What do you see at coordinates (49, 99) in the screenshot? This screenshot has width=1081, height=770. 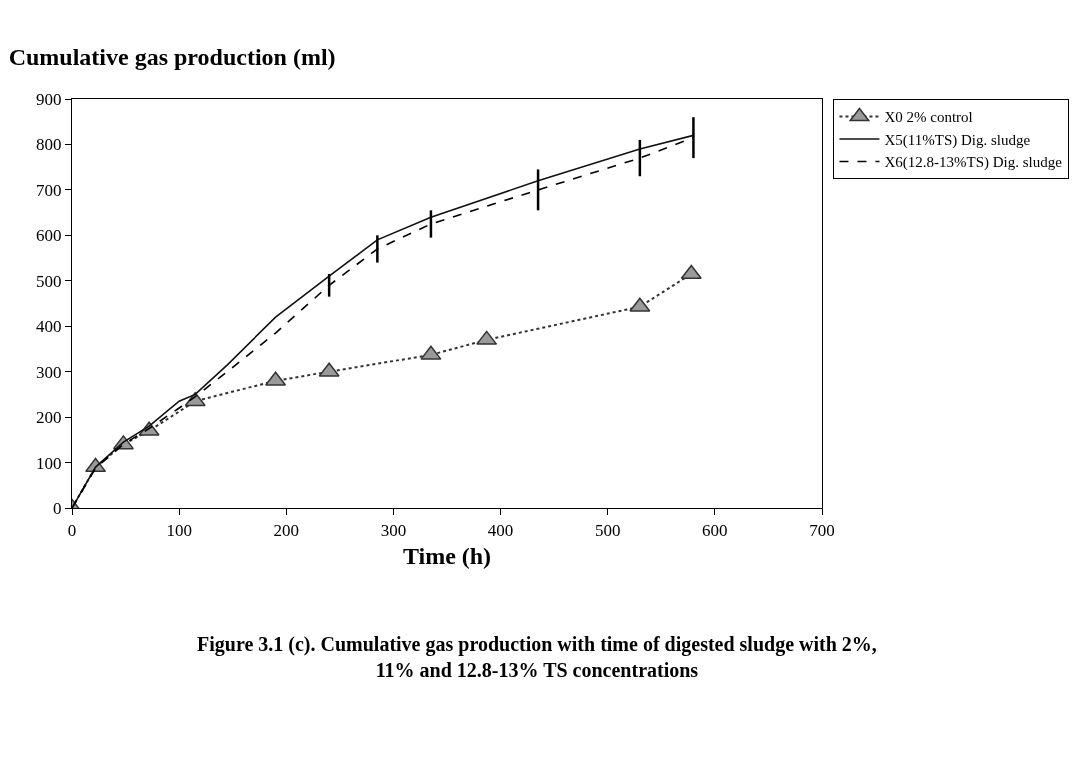 I see `y-tick-label: 900` at bounding box center [49, 99].